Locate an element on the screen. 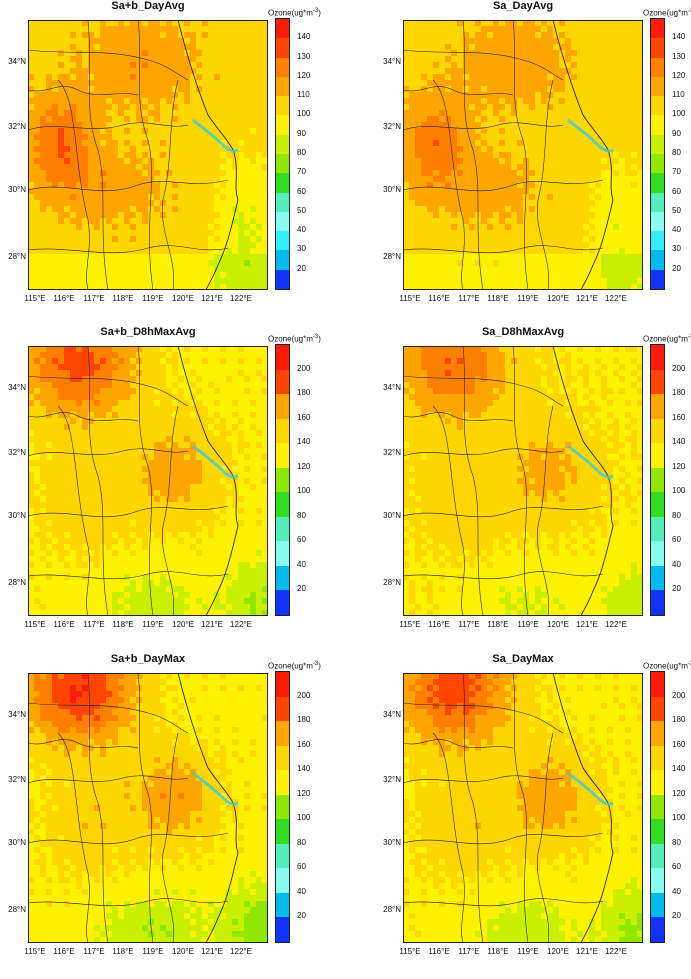  panel-title: Sa+b_DayMax is located at coordinates (148, 659).